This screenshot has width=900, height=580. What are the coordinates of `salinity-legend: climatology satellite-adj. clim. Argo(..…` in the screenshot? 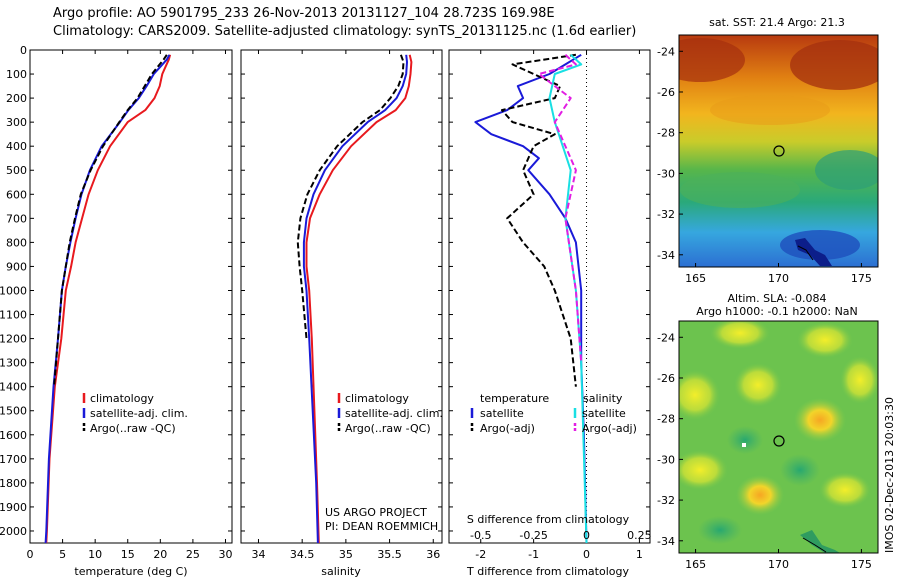 It's located at (390, 413).